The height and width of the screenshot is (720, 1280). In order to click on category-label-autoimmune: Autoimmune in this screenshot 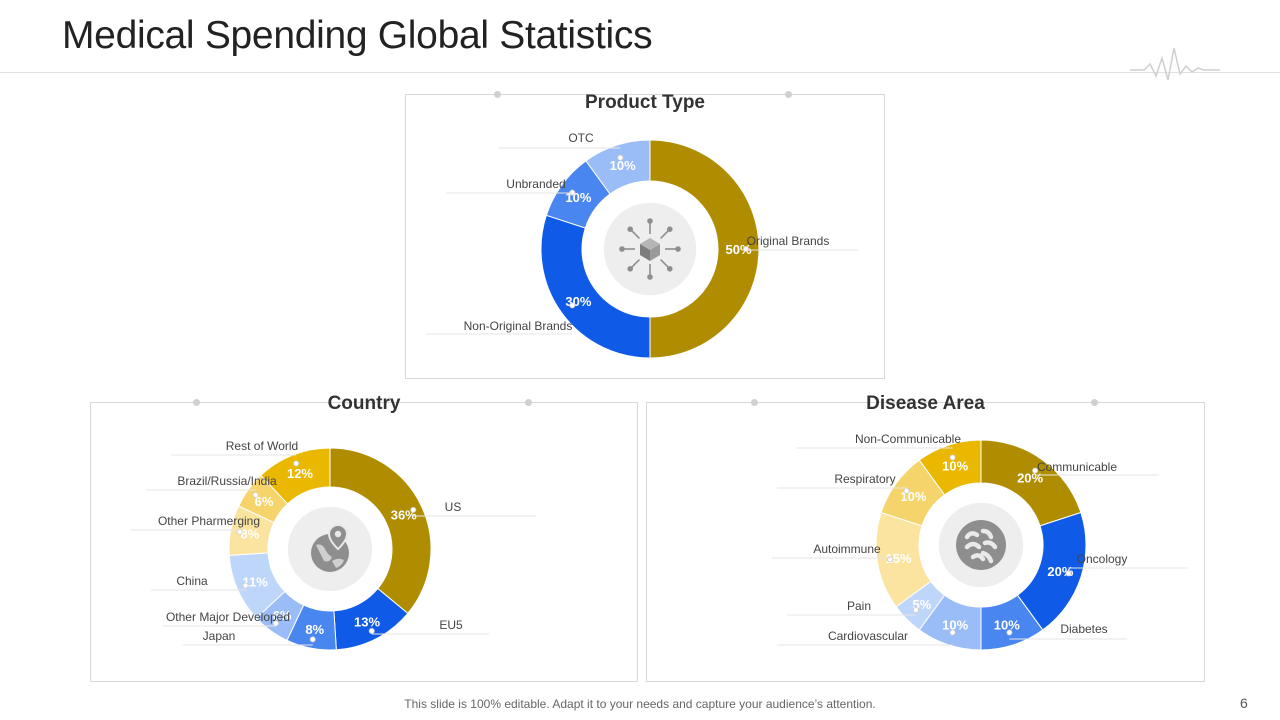, I will do `click(847, 549)`.